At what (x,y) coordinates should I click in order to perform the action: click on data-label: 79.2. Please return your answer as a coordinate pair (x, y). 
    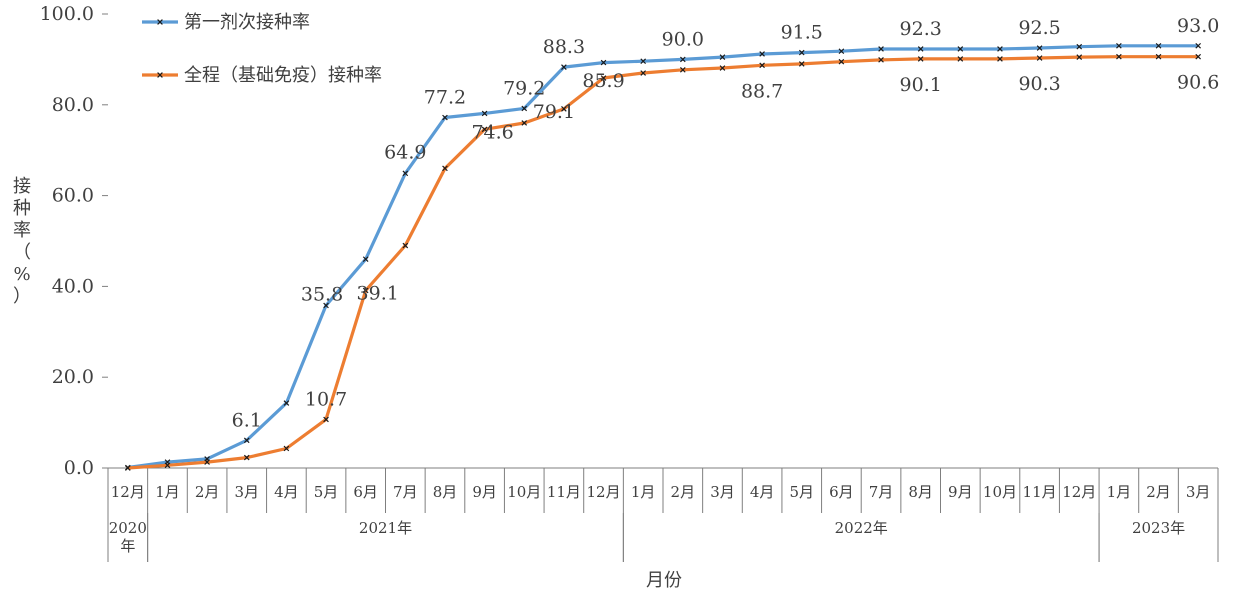
    Looking at the image, I should click on (524, 88).